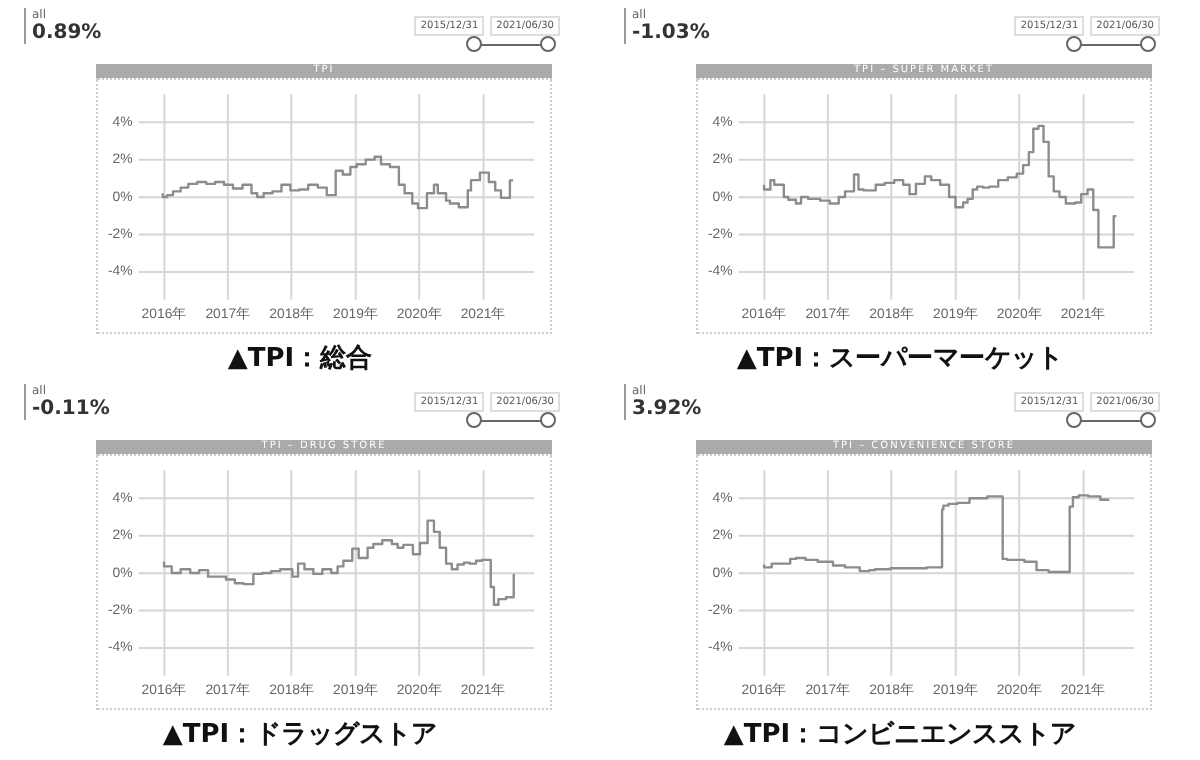 The width and height of the screenshot is (1200, 760). I want to click on text: 3.92%, so click(667, 409).